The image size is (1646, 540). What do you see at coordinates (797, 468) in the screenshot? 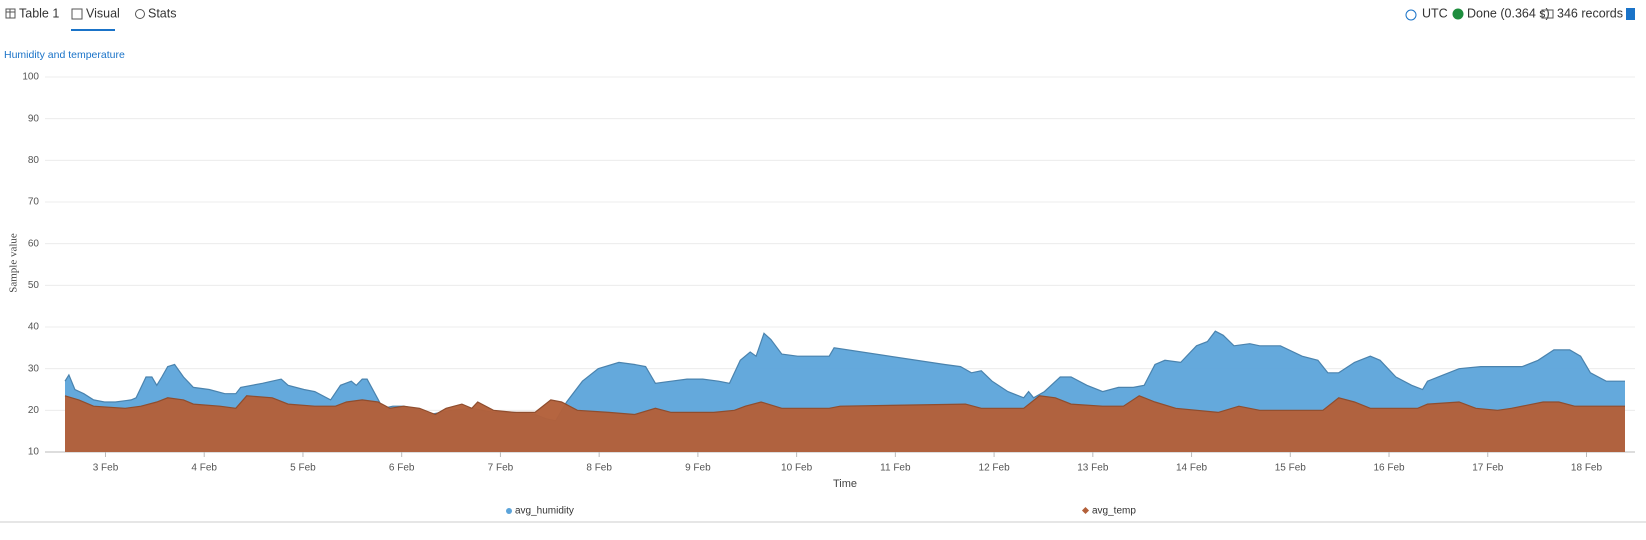
I see `x-tick-label: 10 Feb` at bounding box center [797, 468].